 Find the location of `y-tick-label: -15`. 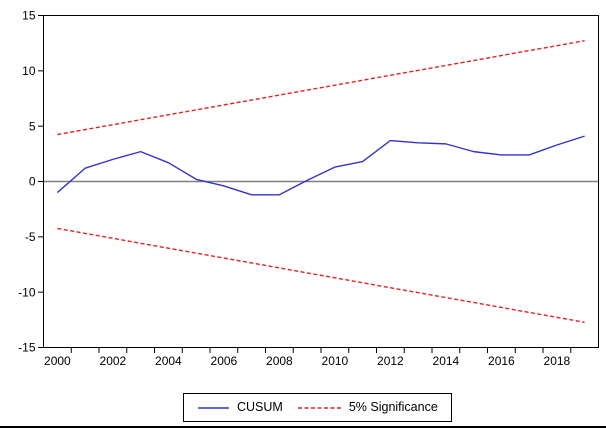

y-tick-label: -15 is located at coordinates (27, 348).